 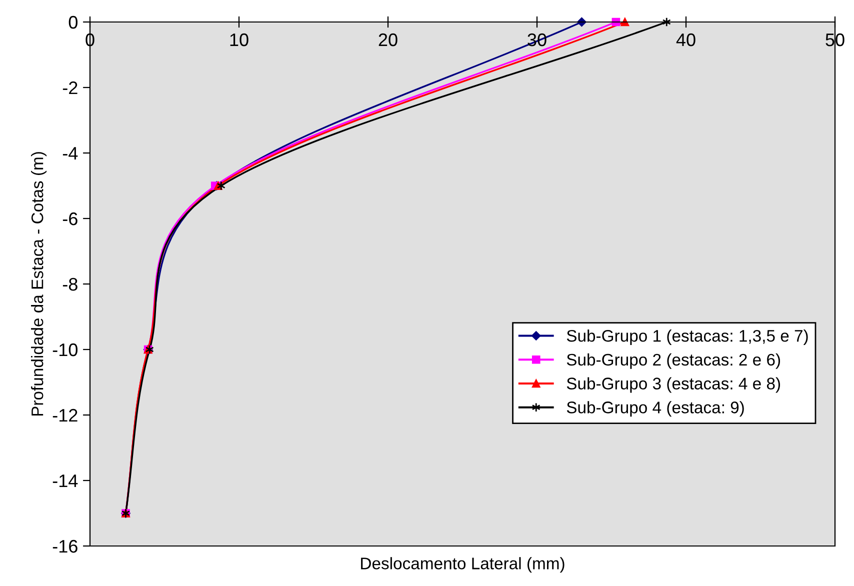 I want to click on x-axis-title: Deslocamento Lateral (mm), so click(x=462, y=565).